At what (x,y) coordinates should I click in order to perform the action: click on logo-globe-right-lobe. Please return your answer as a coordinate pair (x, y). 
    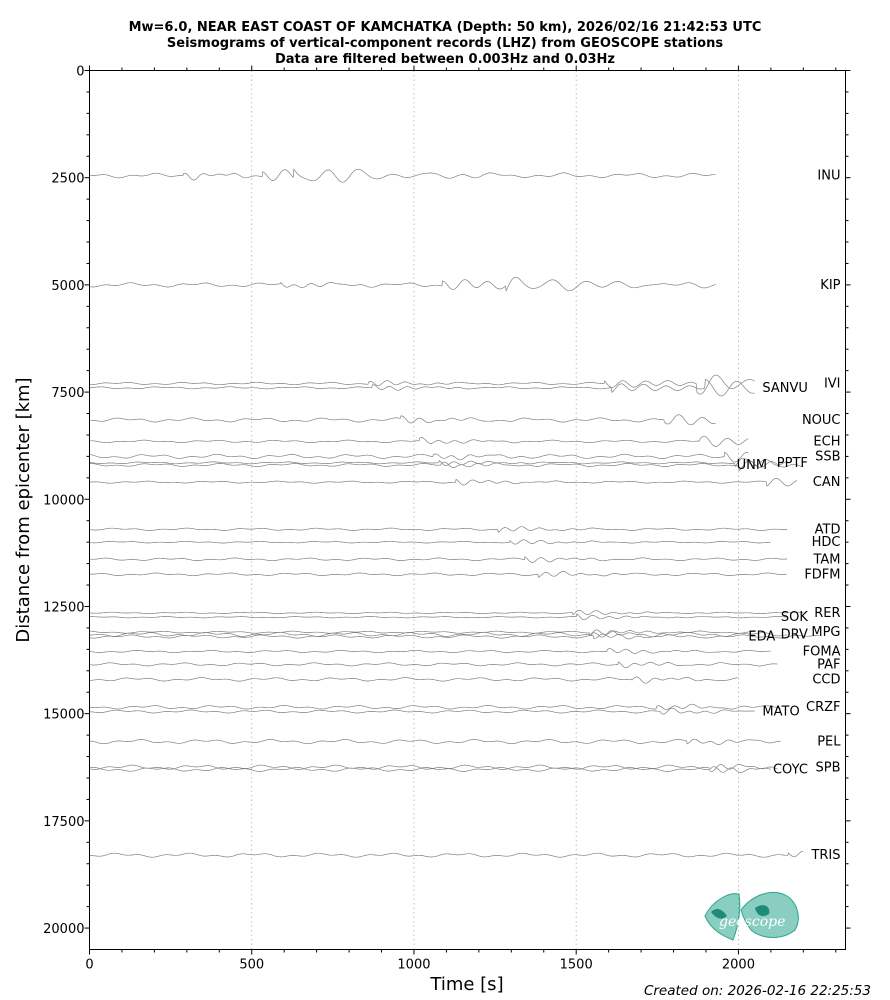
    Looking at the image, I should click on (769, 915).